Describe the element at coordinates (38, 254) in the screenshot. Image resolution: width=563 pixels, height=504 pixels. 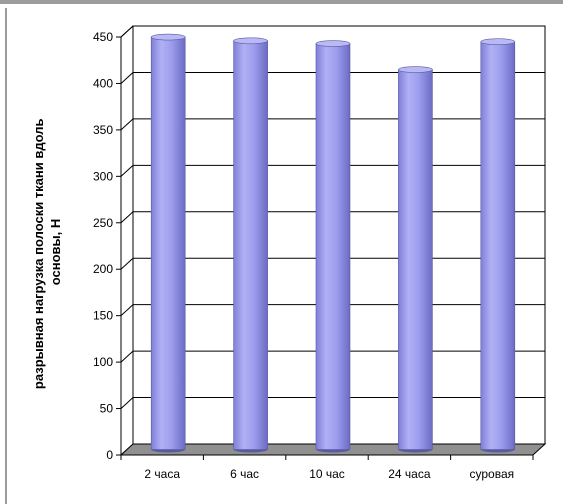
I see `y-axis-label-line-1: разрывная нагрузка полоски ткани вдоль` at that location.